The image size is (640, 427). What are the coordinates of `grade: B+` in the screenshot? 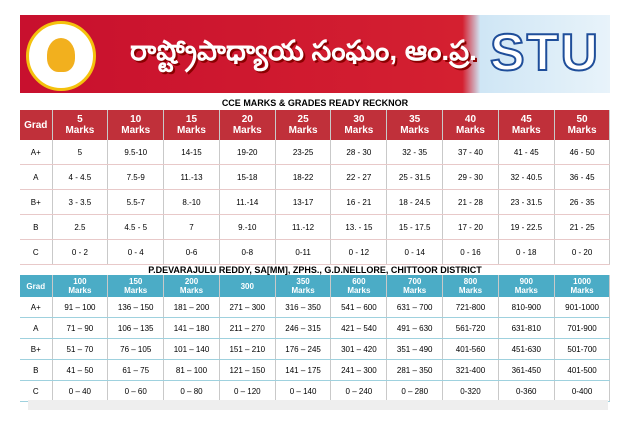 It's located at (36, 349).